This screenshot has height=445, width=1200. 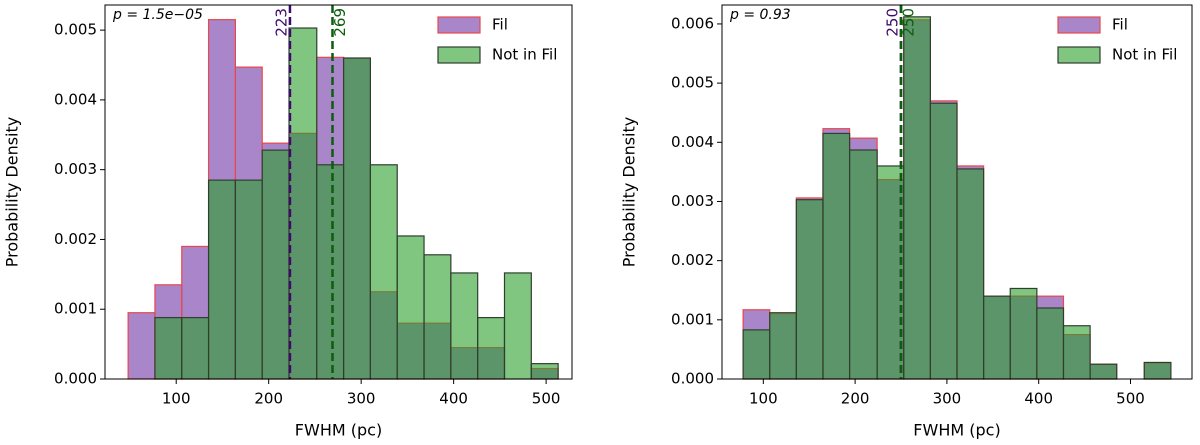 I want to click on annotation: p = 0.93, so click(x=760, y=15).